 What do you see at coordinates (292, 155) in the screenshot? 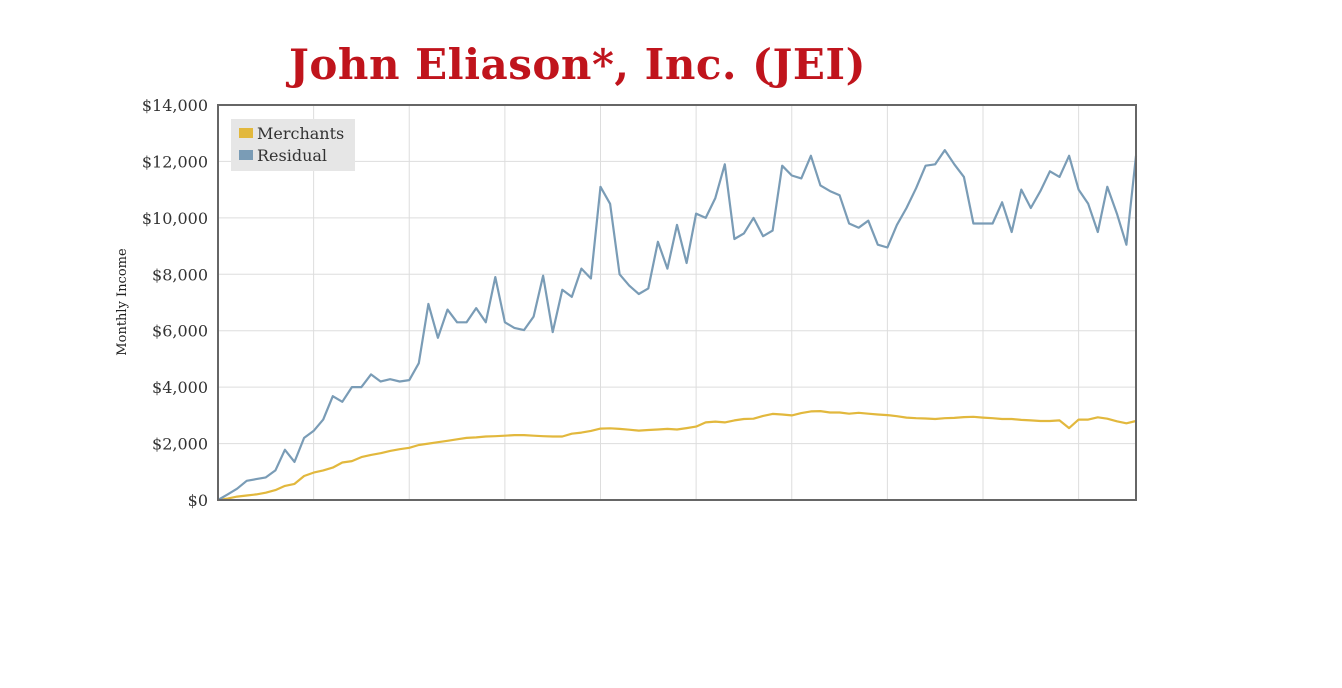
I see `legend-label-residual: Residual` at bounding box center [292, 155].